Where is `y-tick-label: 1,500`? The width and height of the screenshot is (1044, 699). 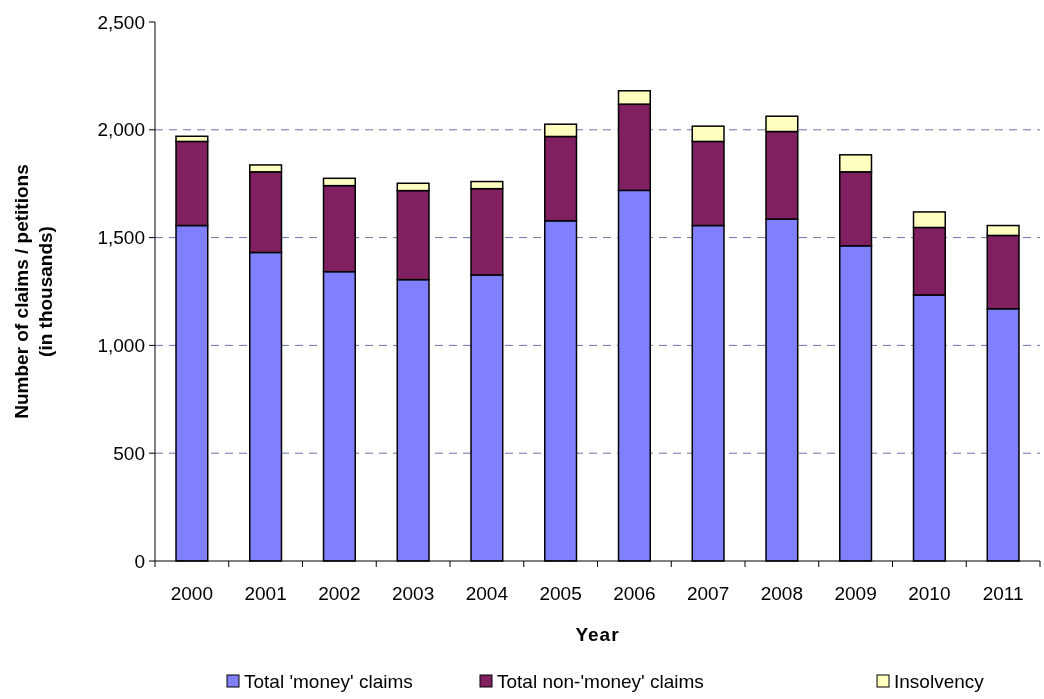
y-tick-label: 1,500 is located at coordinates (121, 238).